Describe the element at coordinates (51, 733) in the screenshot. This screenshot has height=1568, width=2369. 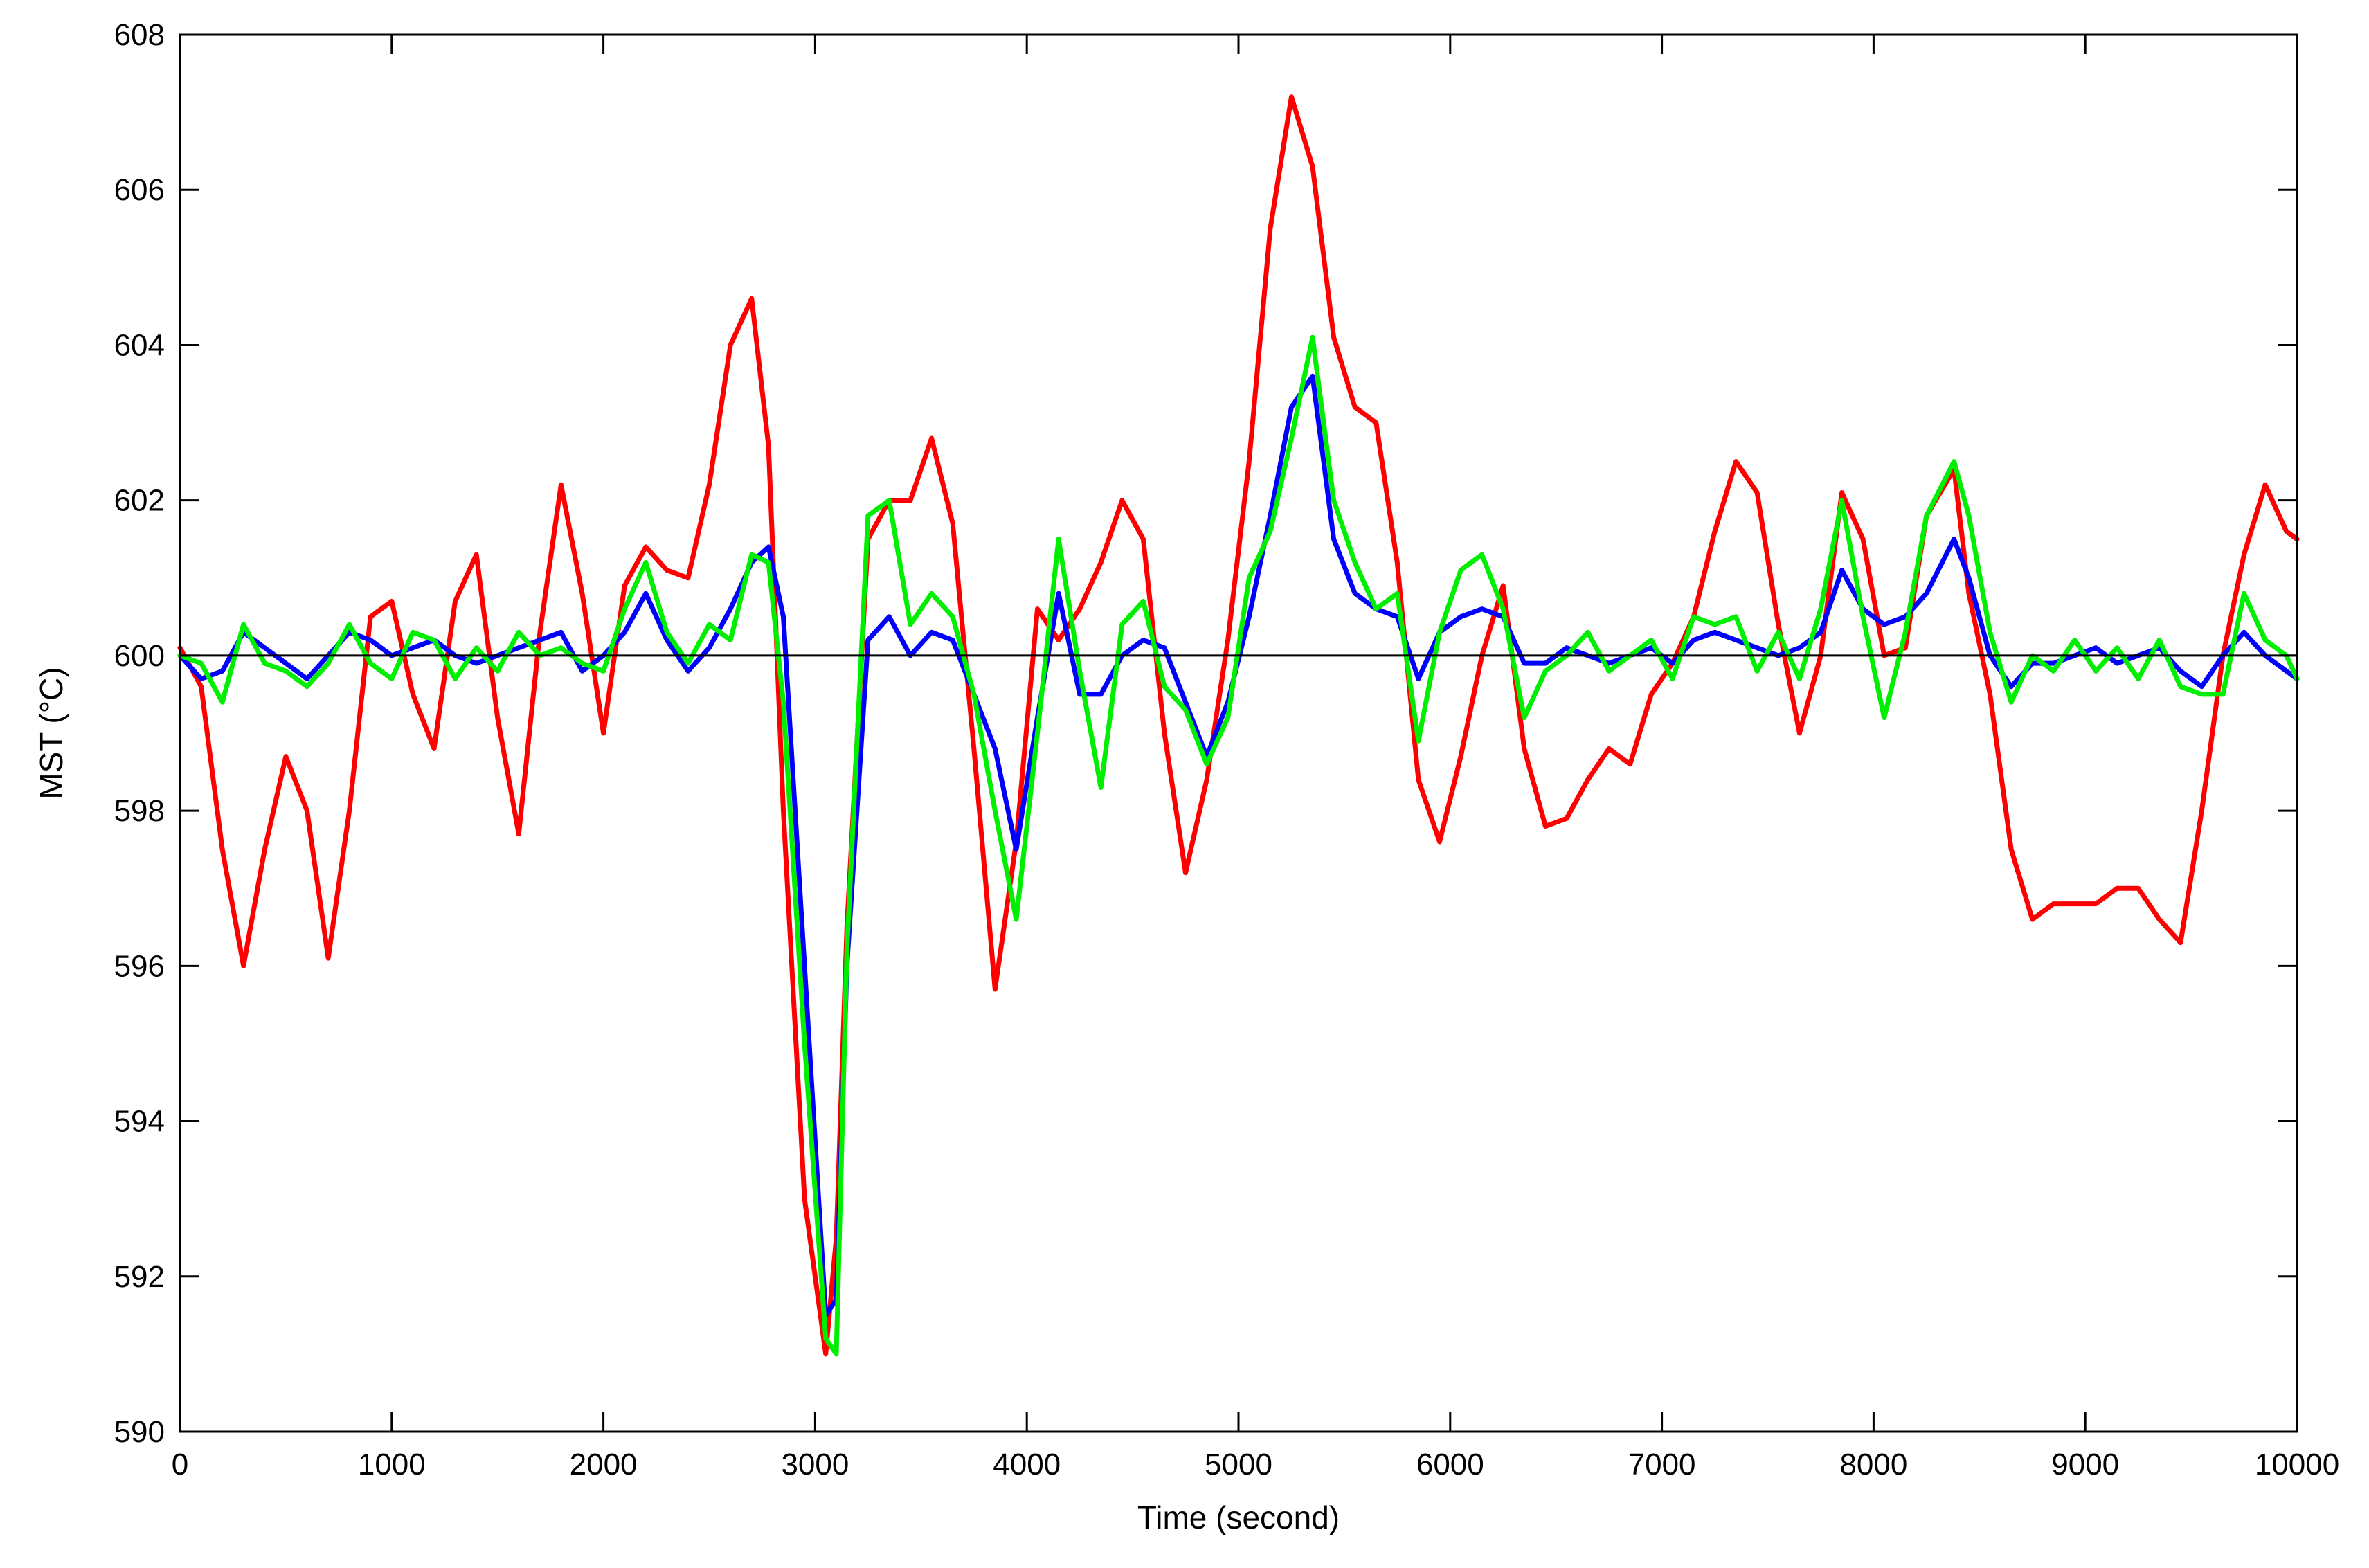
I see `y-axis-label: MST (°C)` at that location.